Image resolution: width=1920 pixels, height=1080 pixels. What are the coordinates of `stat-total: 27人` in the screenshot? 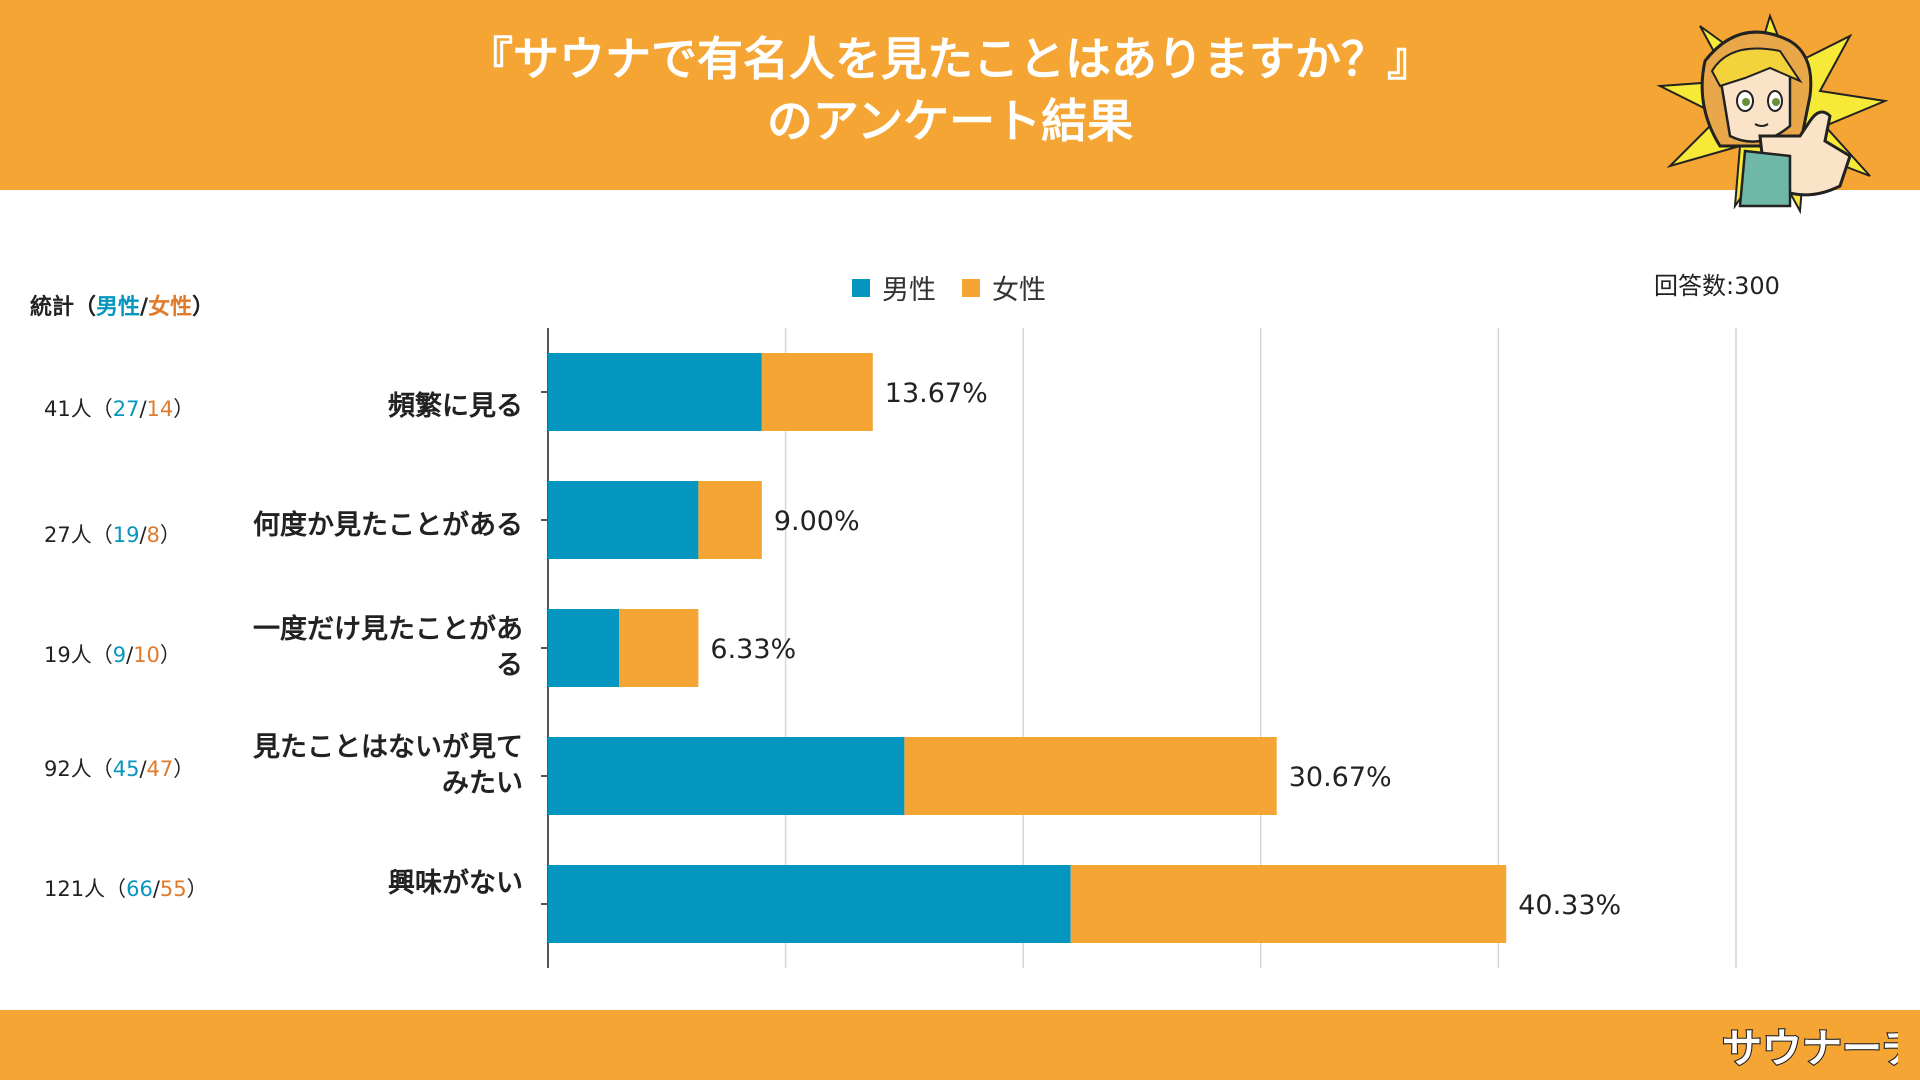 It's located at (68, 535).